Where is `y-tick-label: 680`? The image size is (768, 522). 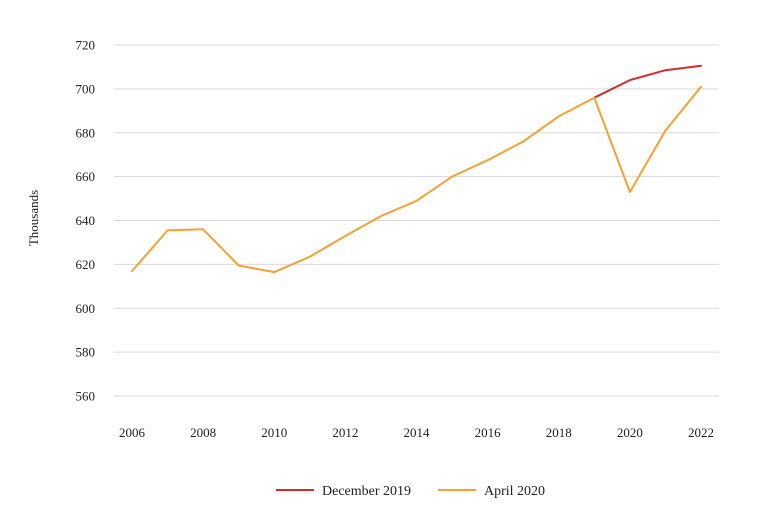 y-tick-label: 680 is located at coordinates (86, 132).